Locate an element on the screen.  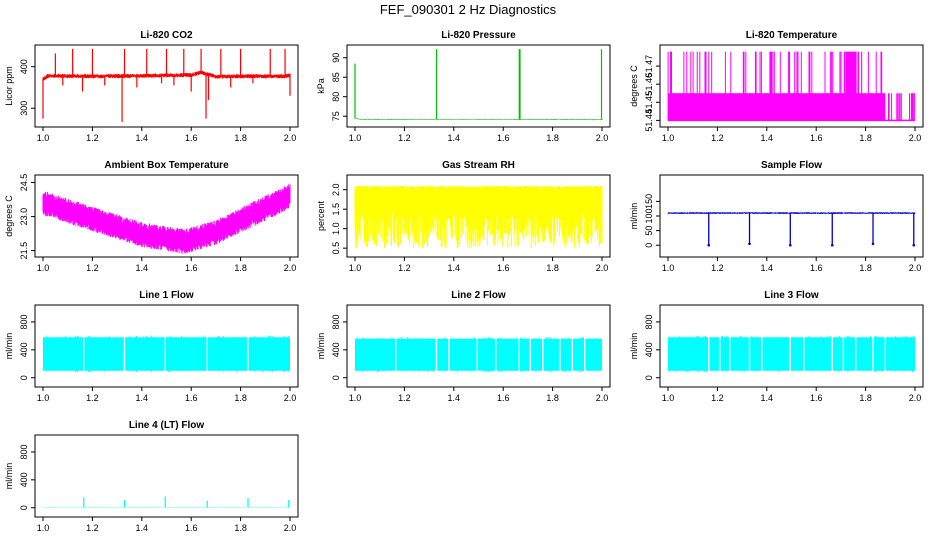
panel-9-xtick-label-2: 1.2 is located at coordinates (717, 398).